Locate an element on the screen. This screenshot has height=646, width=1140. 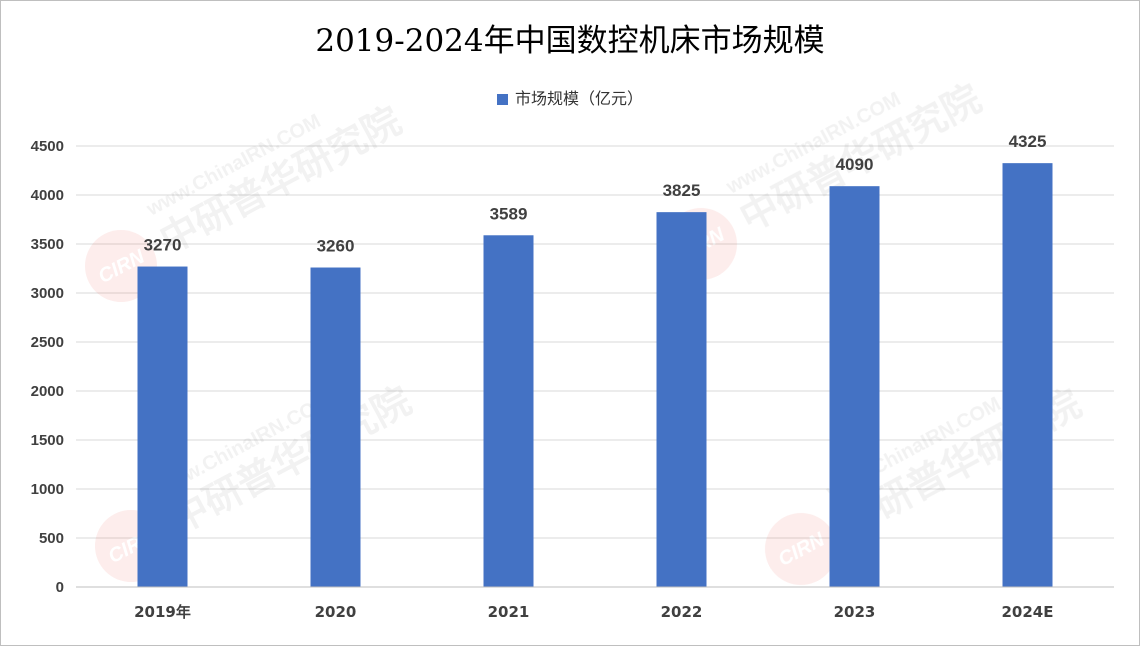
x-category-label: 2019年 is located at coordinates (162, 612).